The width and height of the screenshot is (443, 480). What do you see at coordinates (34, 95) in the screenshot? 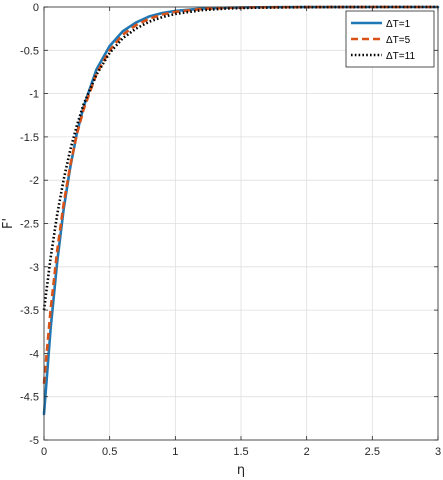
I see `y-tick-label: -1` at bounding box center [34, 95].